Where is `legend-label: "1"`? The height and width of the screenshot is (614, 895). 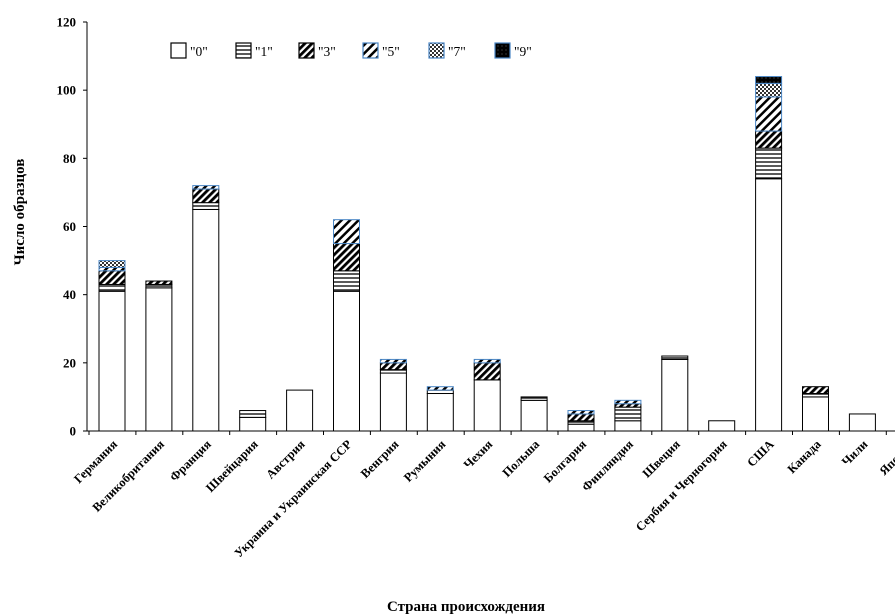
legend-label: "1" is located at coordinates (264, 51).